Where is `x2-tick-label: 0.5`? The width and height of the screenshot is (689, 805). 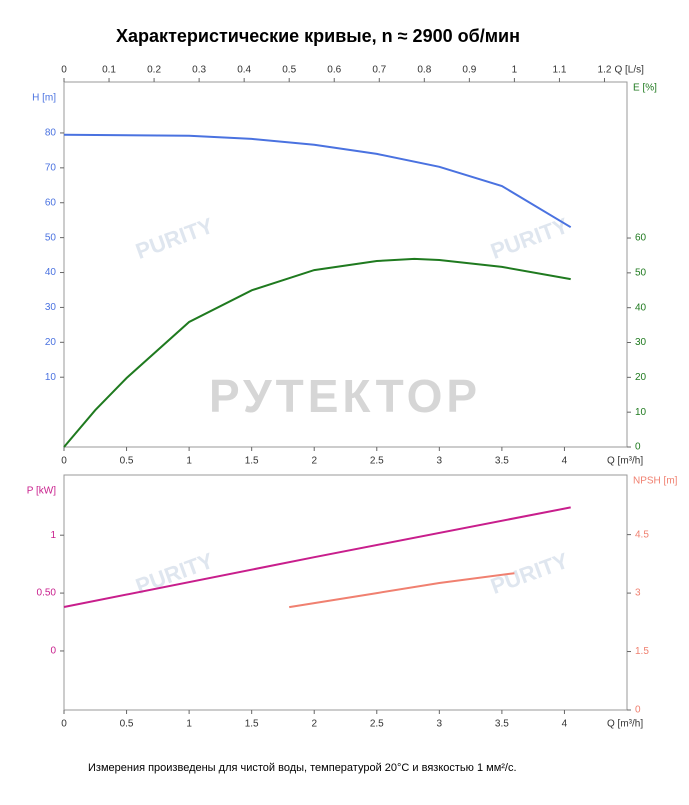 x2-tick-label: 0.5 is located at coordinates (289, 70).